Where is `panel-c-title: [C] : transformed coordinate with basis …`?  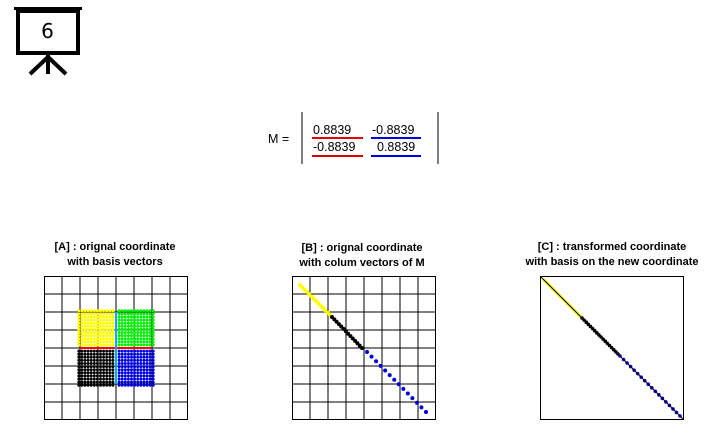 panel-c-title: [C] : transformed coordinate with basis … is located at coordinates (605, 255).